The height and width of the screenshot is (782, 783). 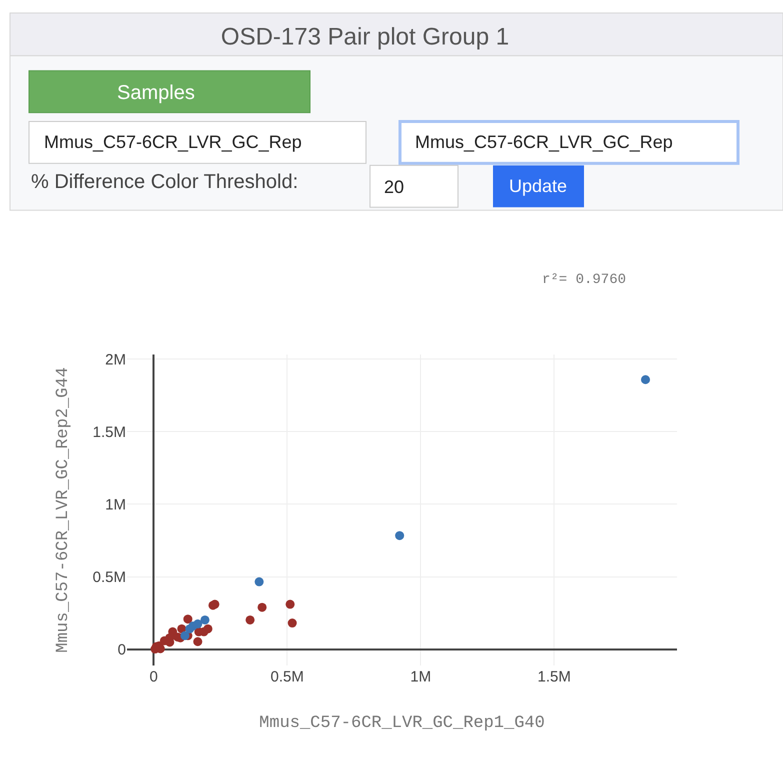 I want to click on y-tick-label: 1.5M, so click(x=109, y=432).